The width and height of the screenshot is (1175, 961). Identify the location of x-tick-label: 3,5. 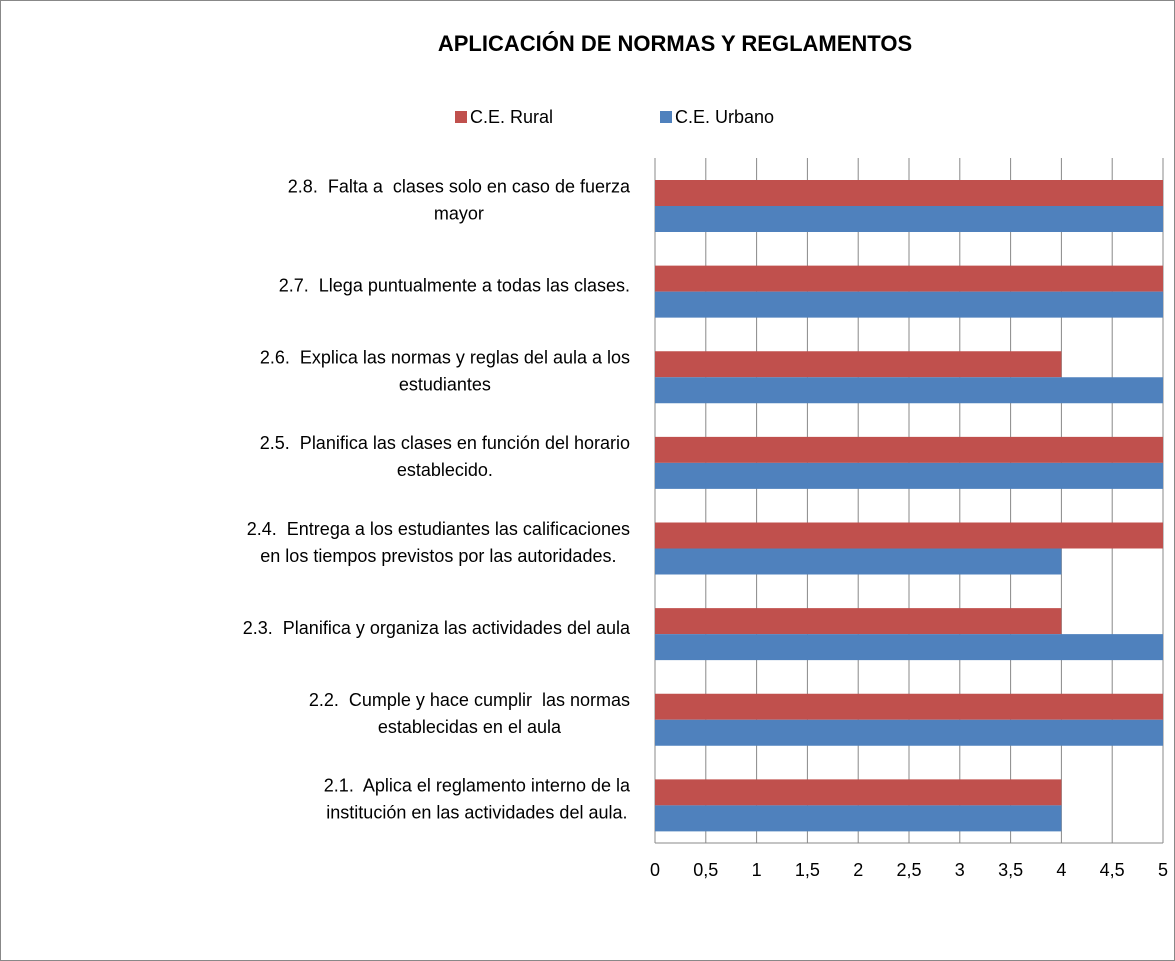
(1010, 870).